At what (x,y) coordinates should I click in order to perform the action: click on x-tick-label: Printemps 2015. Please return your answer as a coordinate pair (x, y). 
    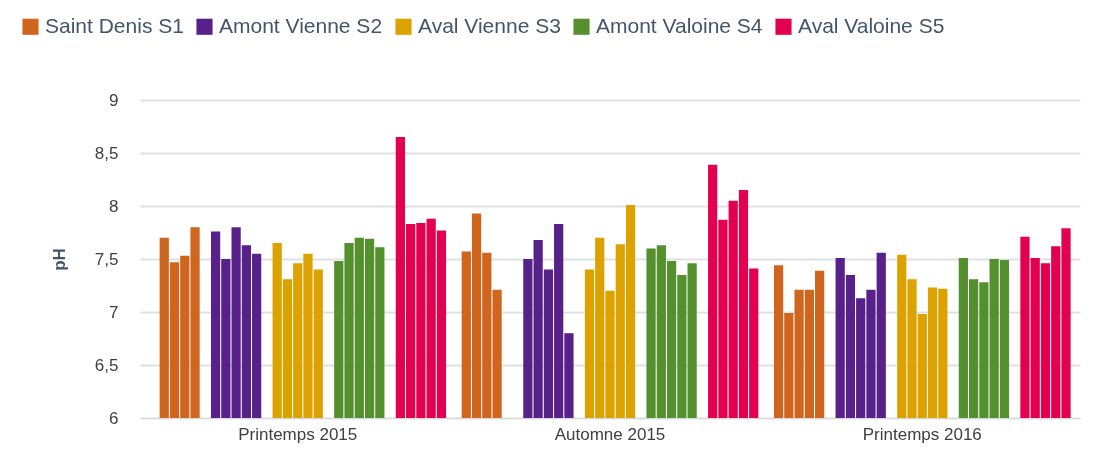
    Looking at the image, I should click on (298, 434).